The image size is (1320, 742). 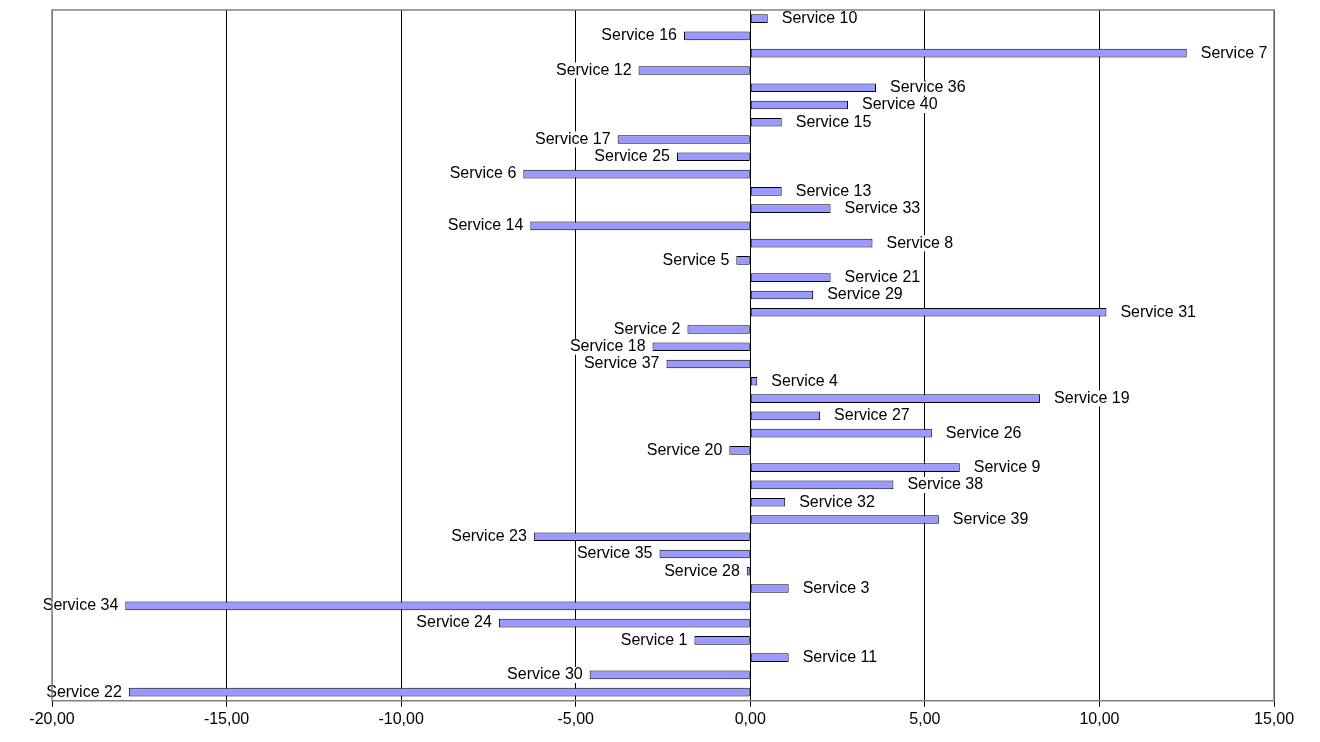 What do you see at coordinates (805, 380) in the screenshot?
I see `y-tick-label: Service 4` at bounding box center [805, 380].